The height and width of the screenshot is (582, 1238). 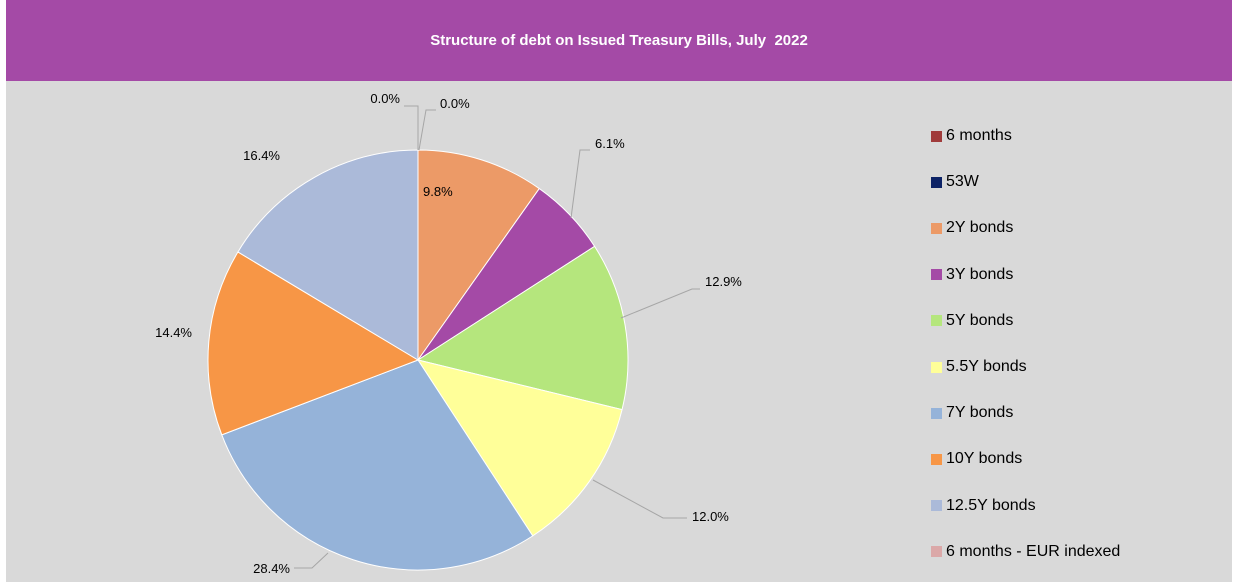 I want to click on pie-slice-10y-bonds, so click(x=313, y=343).